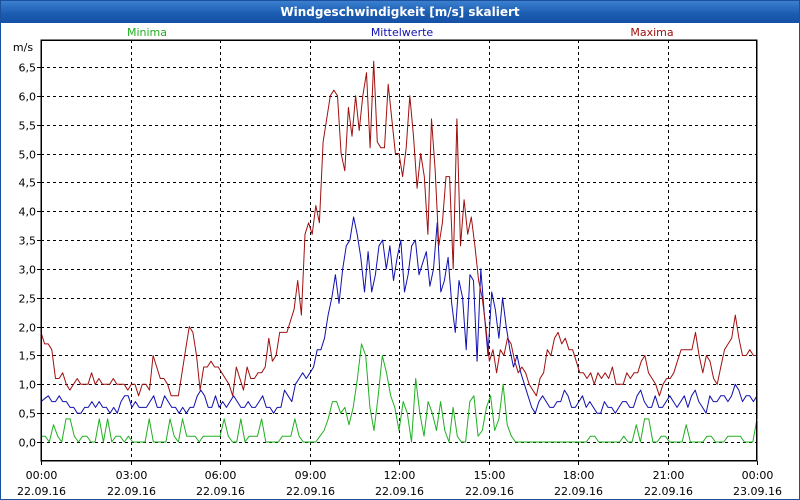  What do you see at coordinates (28, 385) in the screenshot?
I see `y-tick-label: 1,0` at bounding box center [28, 385].